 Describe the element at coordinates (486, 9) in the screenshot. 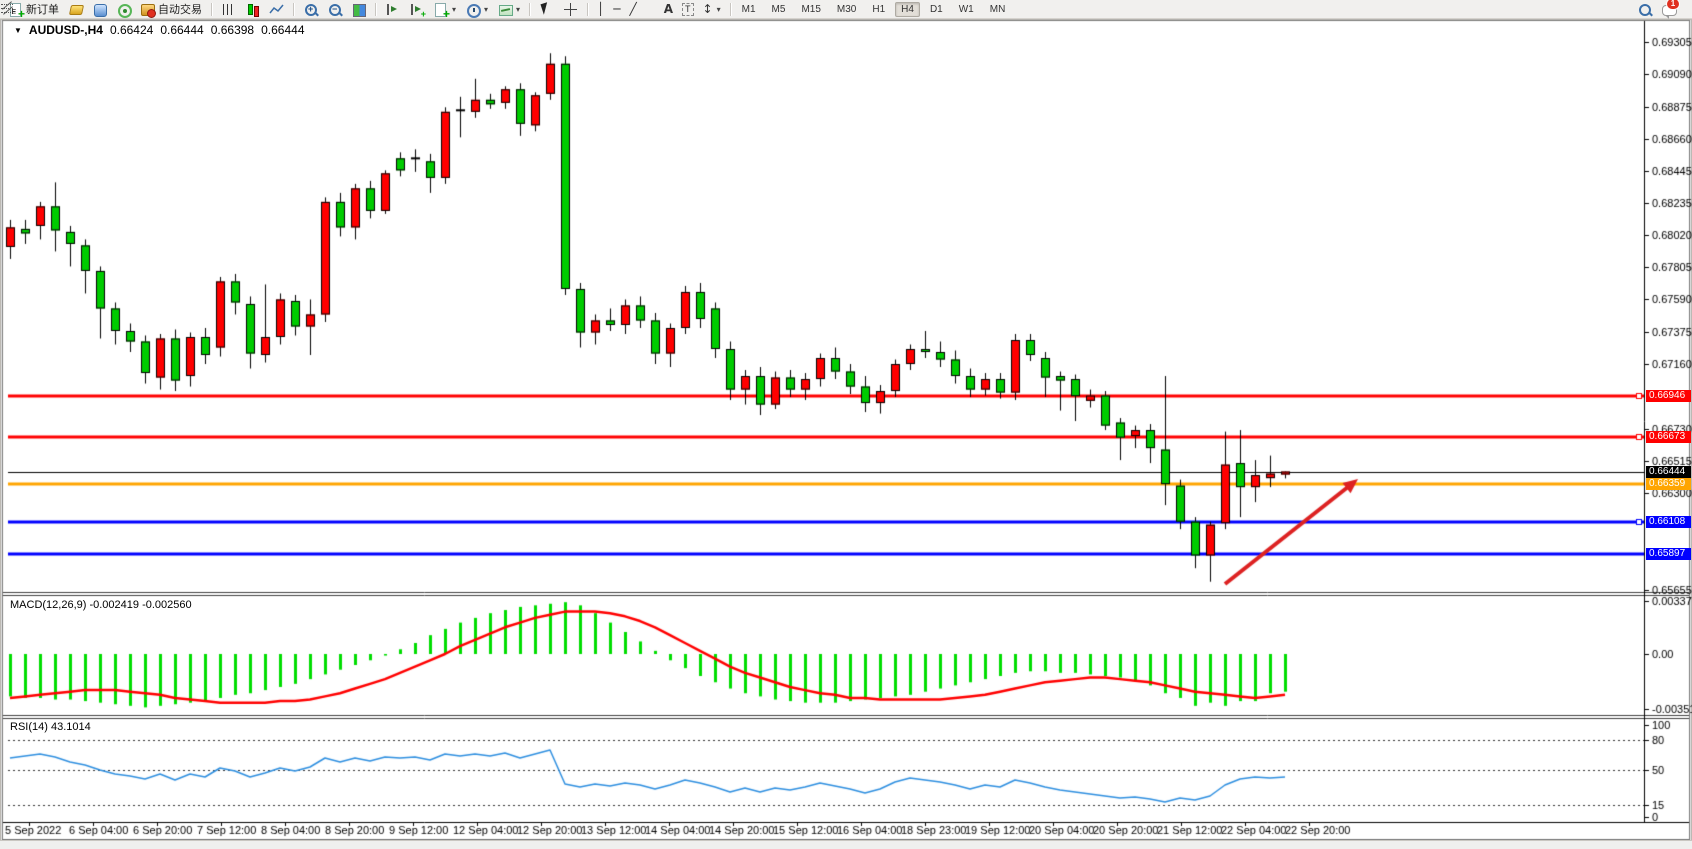

I see `periods-caret-icon: ▾` at that location.